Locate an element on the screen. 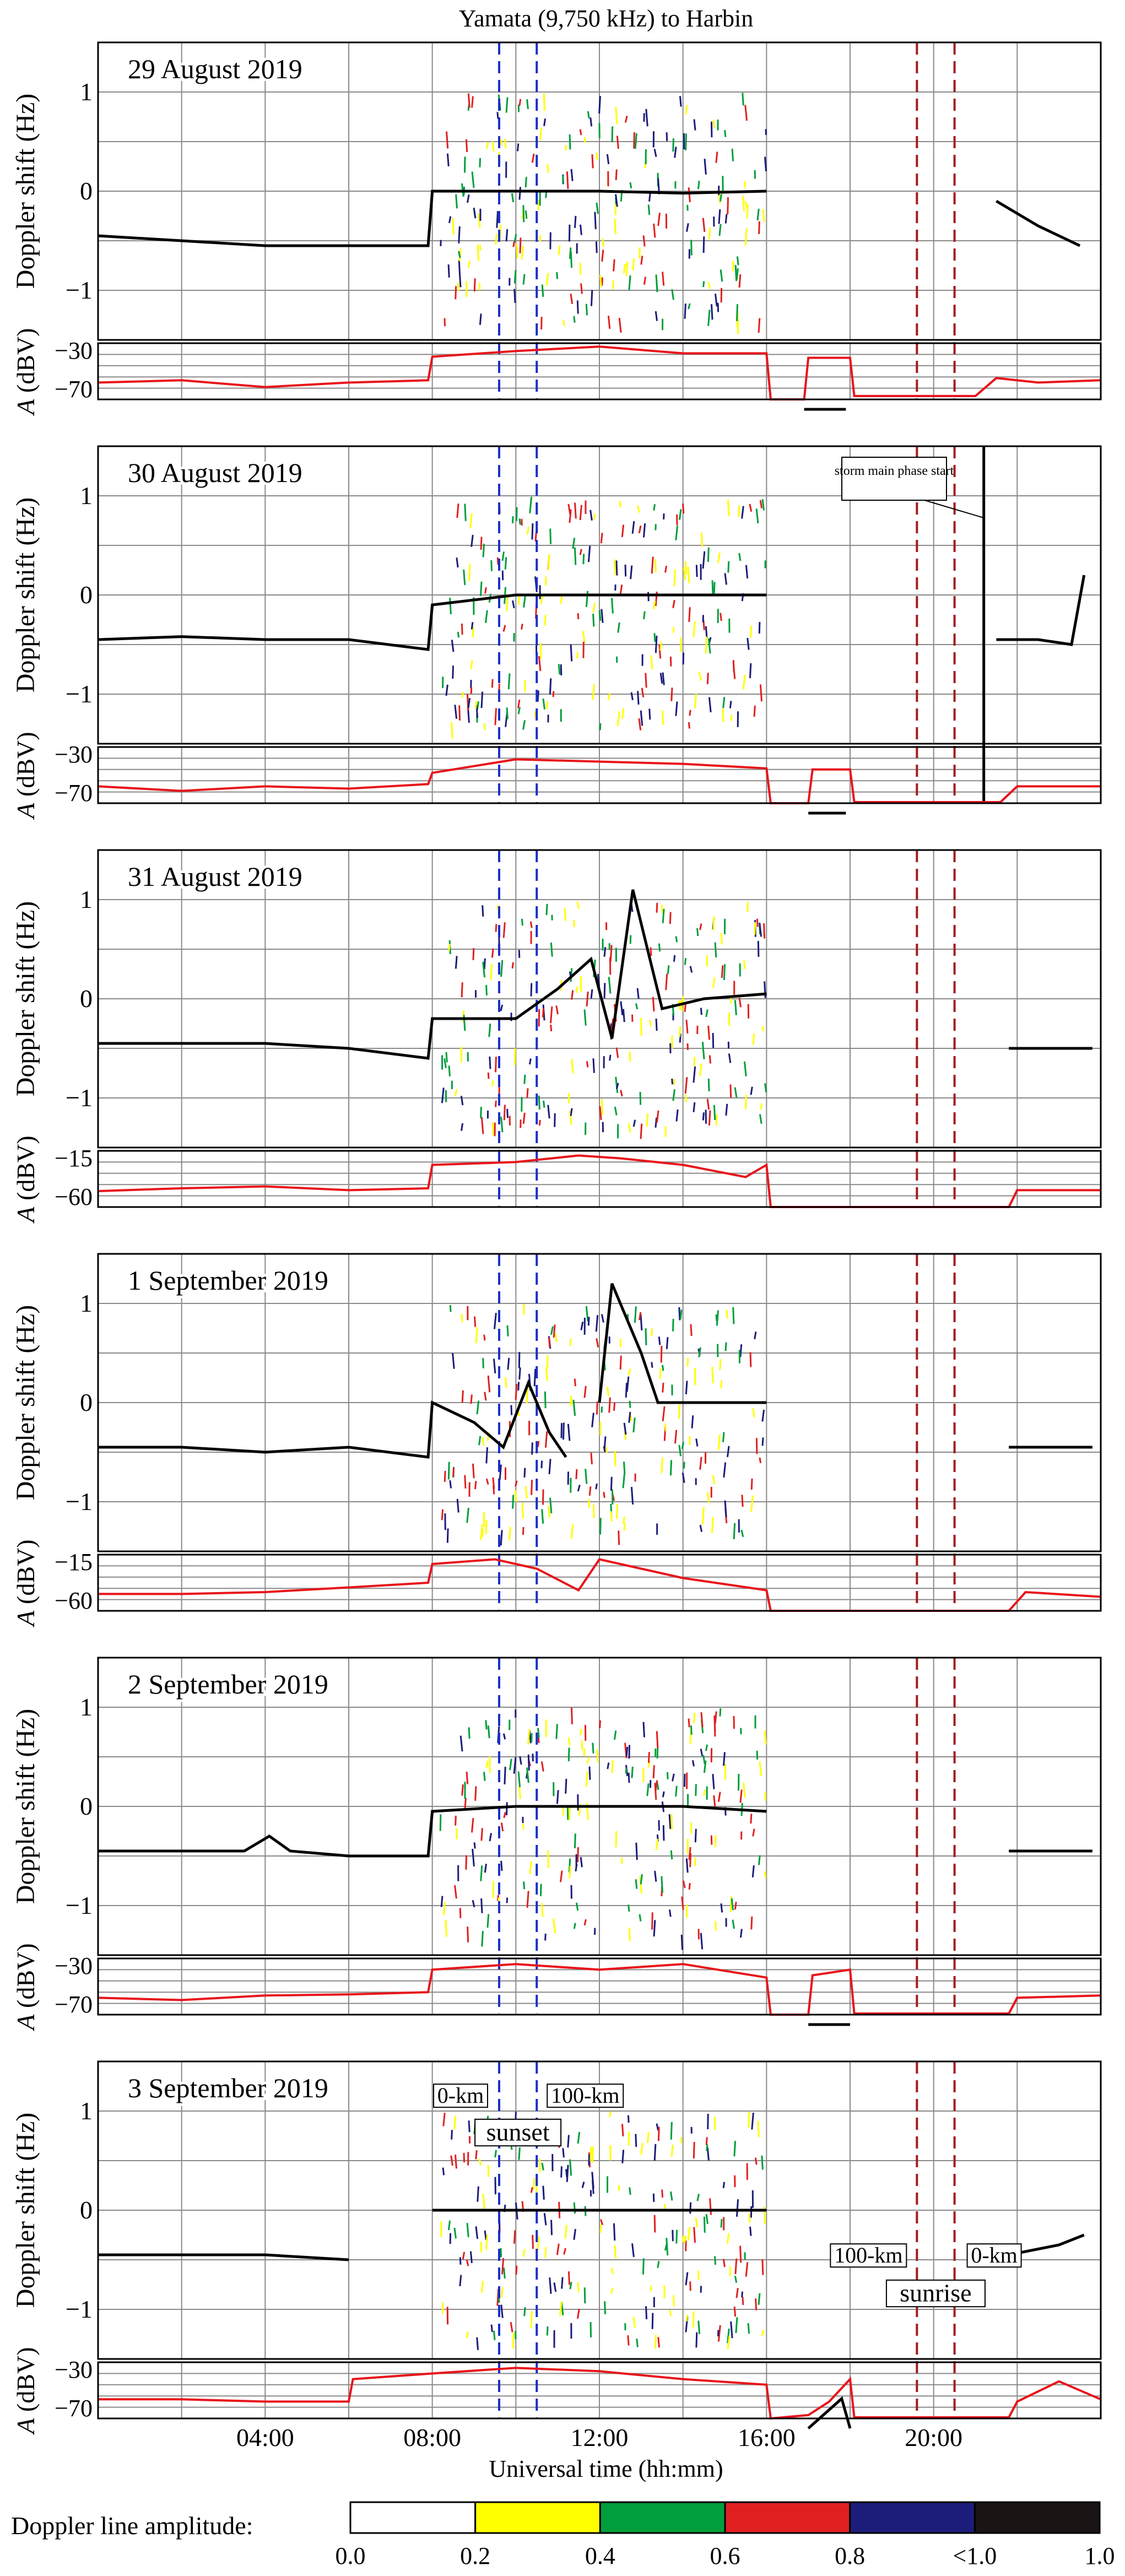 Image resolution: width=1125 pixels, height=2576 pixels. amplitude-tick-label: −30 is located at coordinates (74, 351).